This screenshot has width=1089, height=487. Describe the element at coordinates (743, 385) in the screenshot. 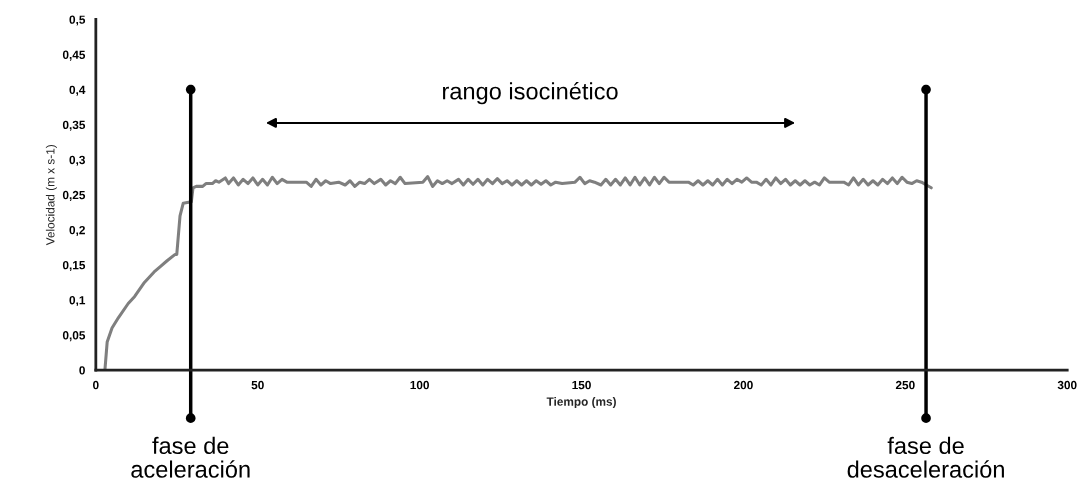

I see `x-tick-label: 200` at that location.